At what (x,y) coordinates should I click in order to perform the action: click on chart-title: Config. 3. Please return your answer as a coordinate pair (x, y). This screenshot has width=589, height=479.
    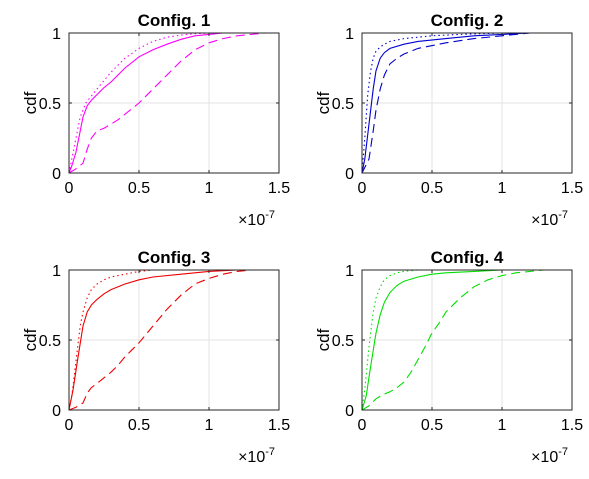
    Looking at the image, I should click on (174, 257).